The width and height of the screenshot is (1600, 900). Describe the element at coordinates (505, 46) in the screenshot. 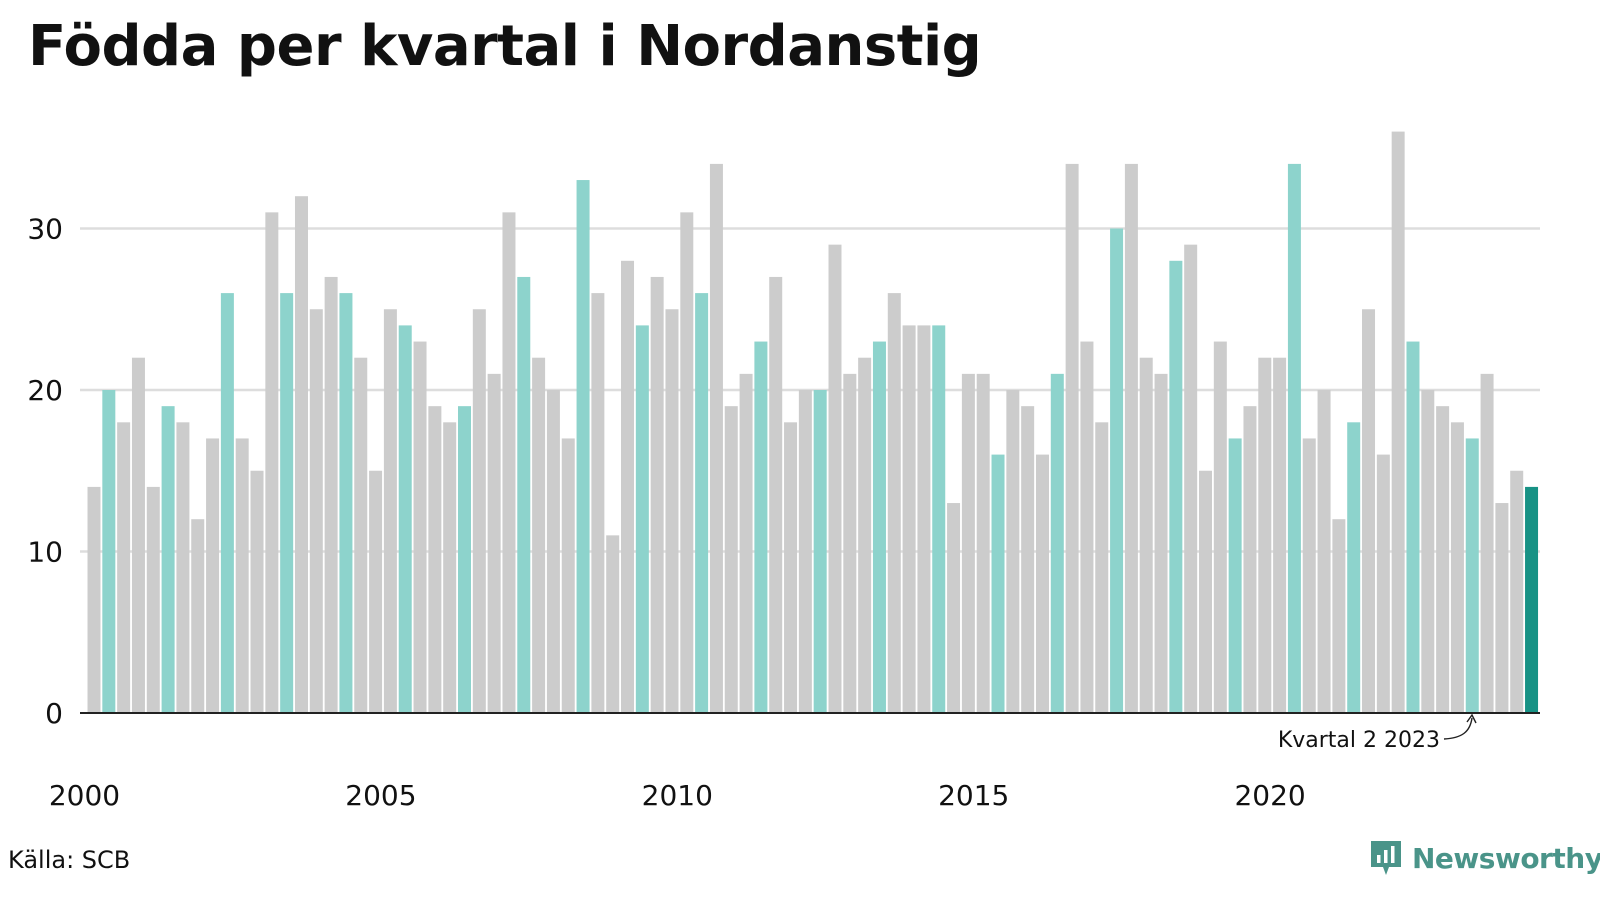

I see `chart-title: Födda per kvartal i Nordanstig` at that location.